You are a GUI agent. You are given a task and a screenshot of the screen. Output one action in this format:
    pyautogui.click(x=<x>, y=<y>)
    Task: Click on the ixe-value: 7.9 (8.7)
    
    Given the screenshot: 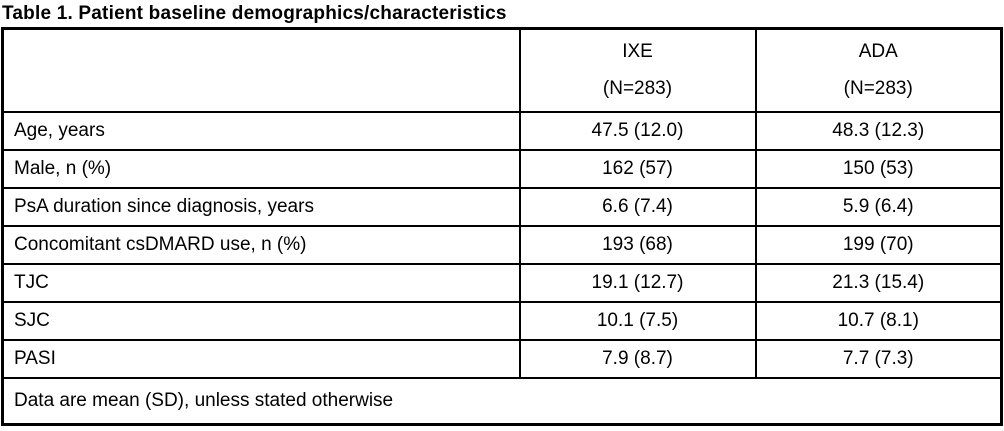 What is the action you would take?
    pyautogui.click(x=637, y=358)
    